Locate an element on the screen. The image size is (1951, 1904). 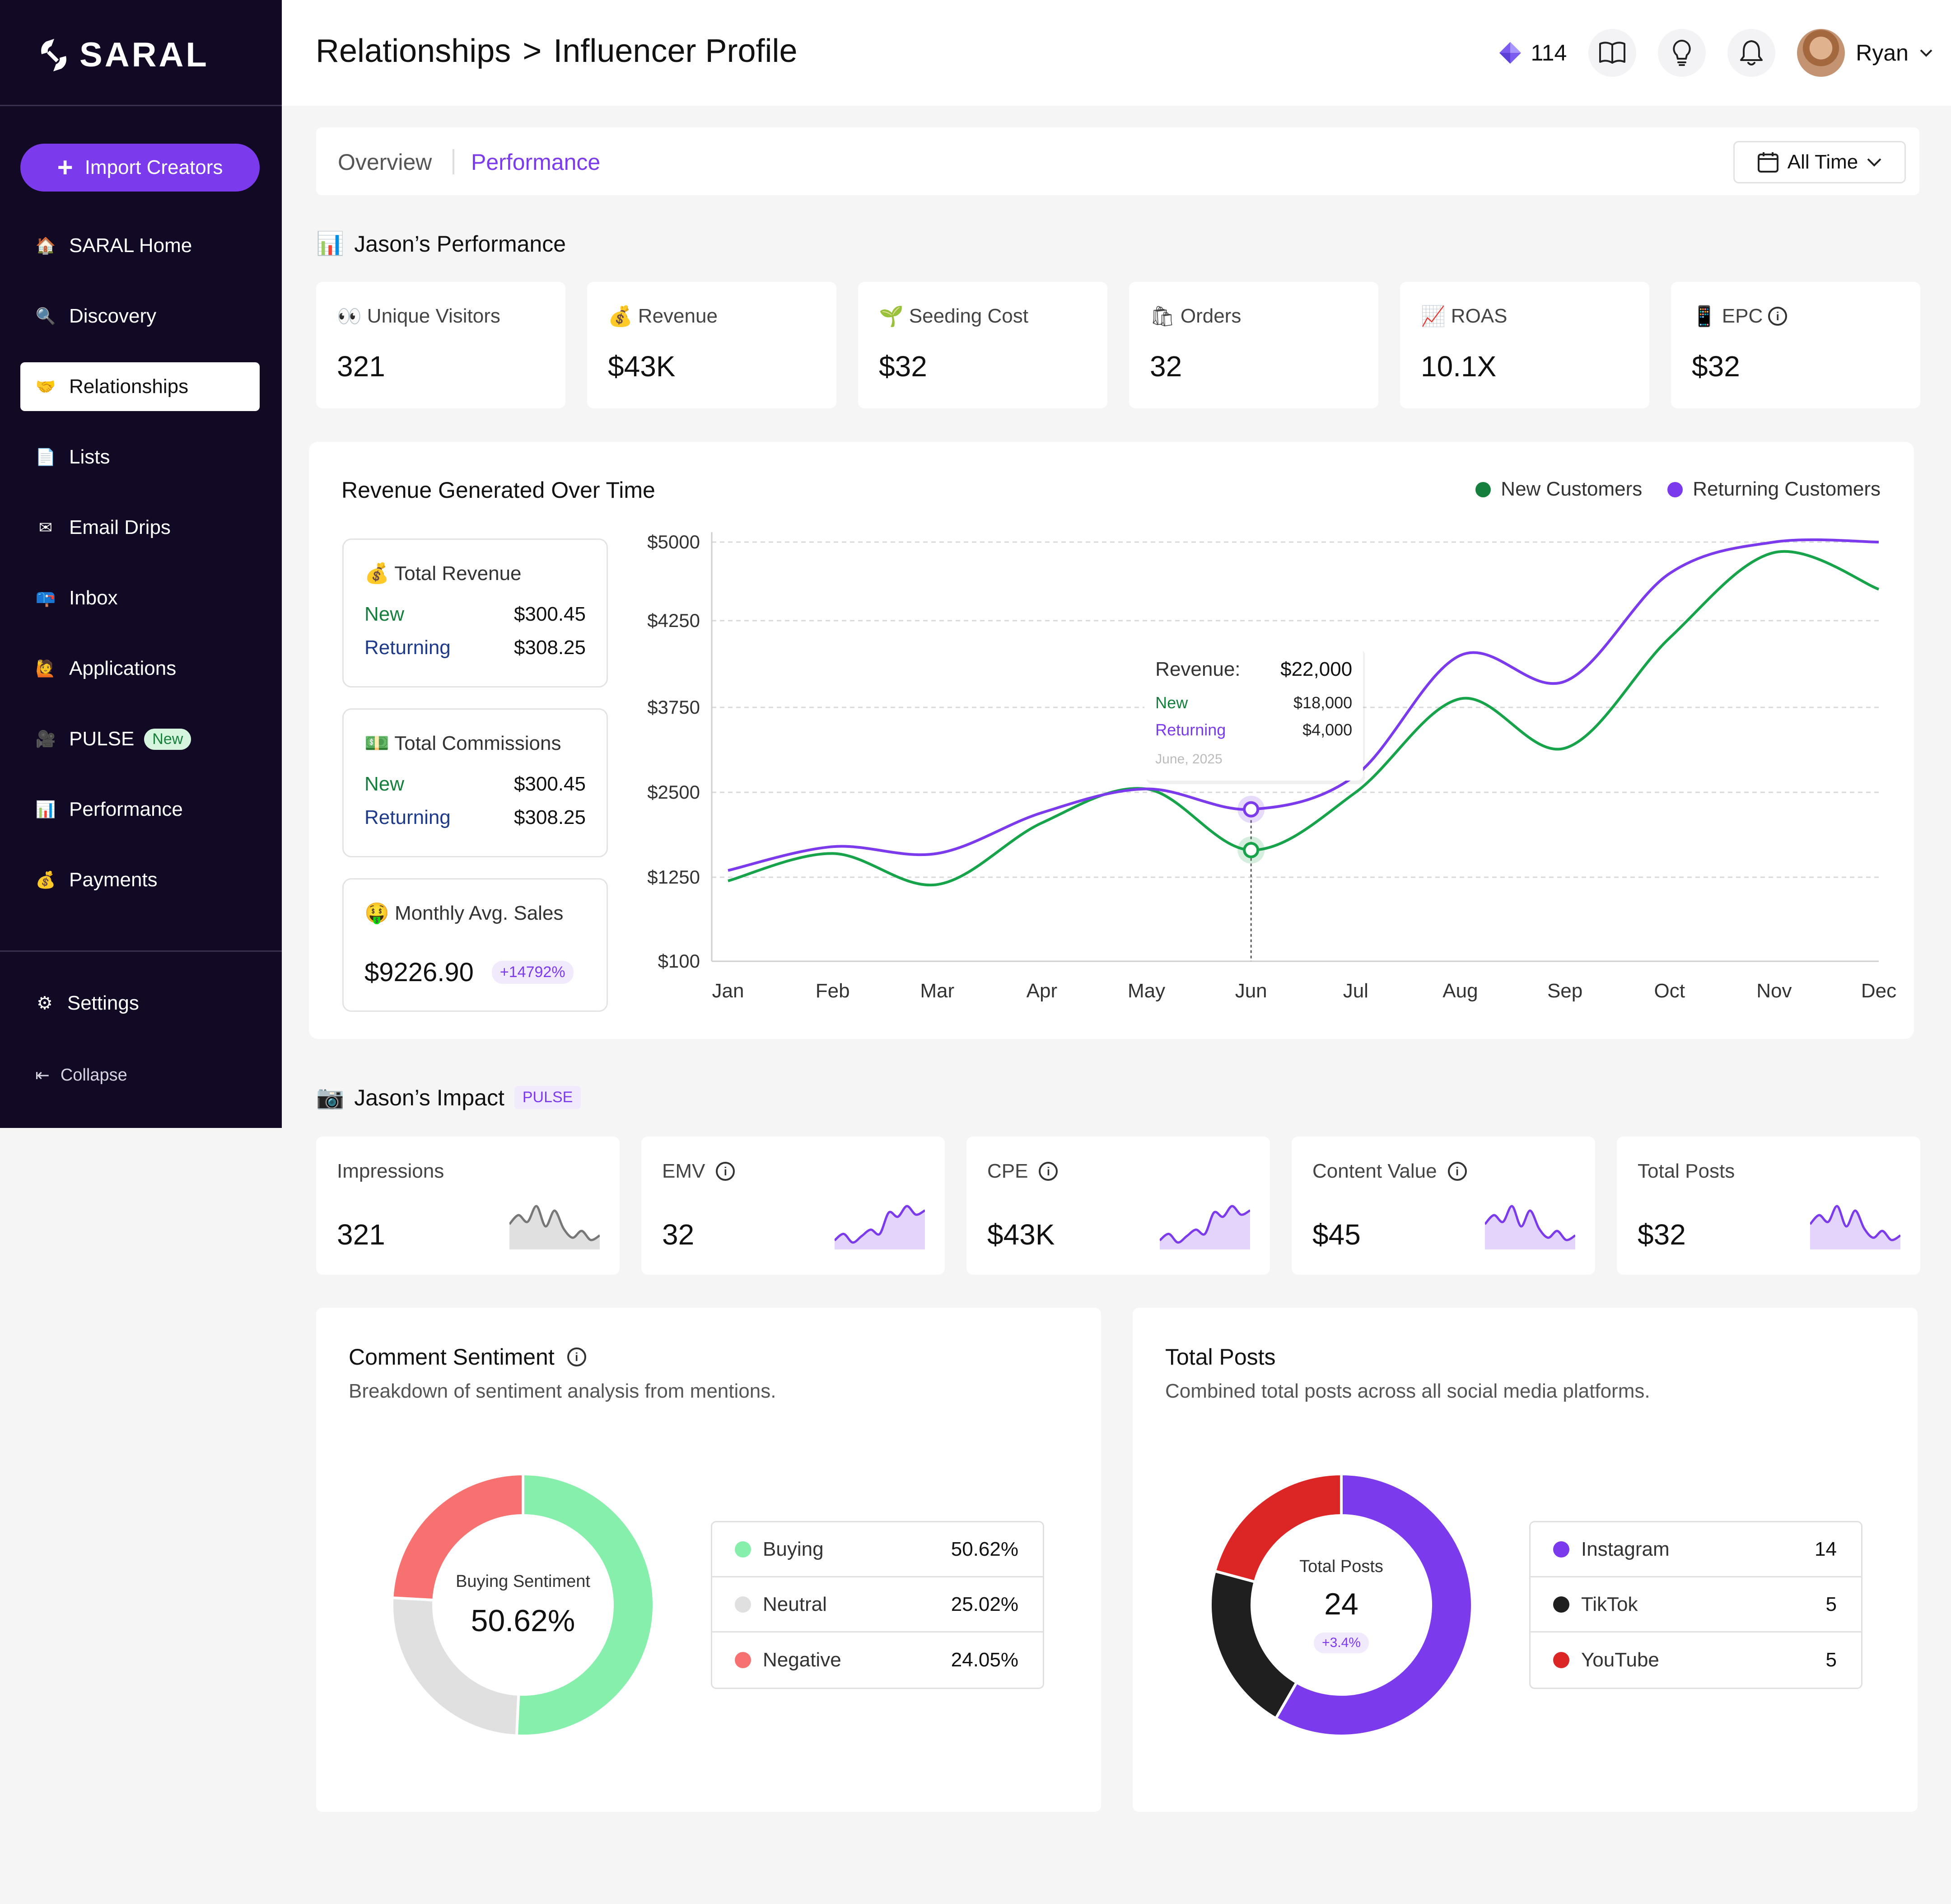
sidebar-item-inbox: 📪 Inbox is located at coordinates (140, 598).